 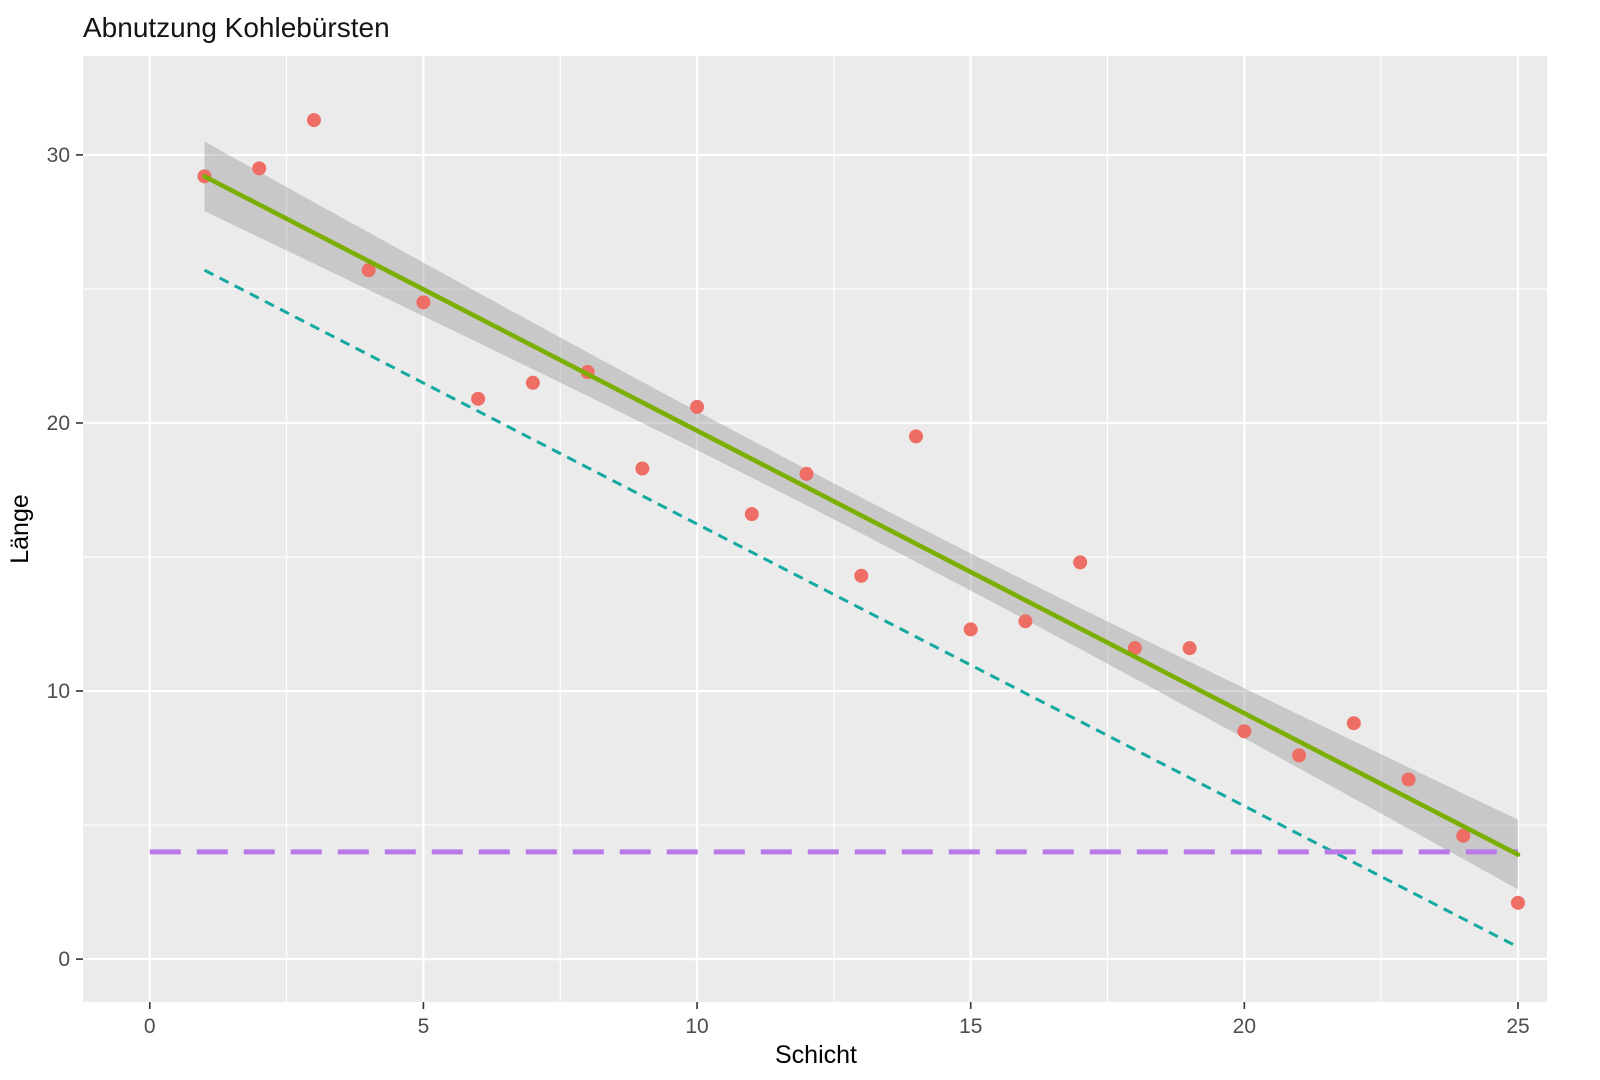 What do you see at coordinates (20, 529) in the screenshot?
I see `y-axis-title: Länge` at bounding box center [20, 529].